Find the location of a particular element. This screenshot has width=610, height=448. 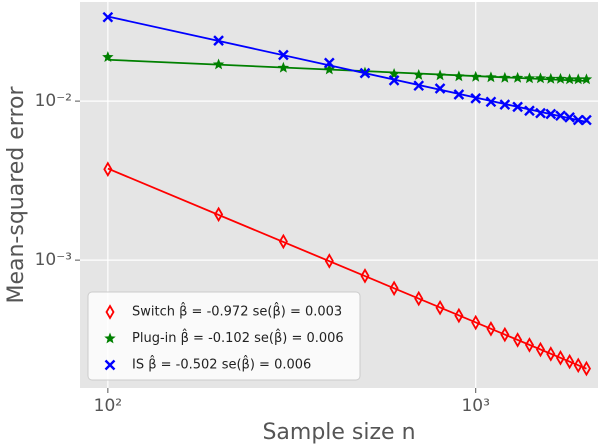

legend is located at coordinates (224, 336).